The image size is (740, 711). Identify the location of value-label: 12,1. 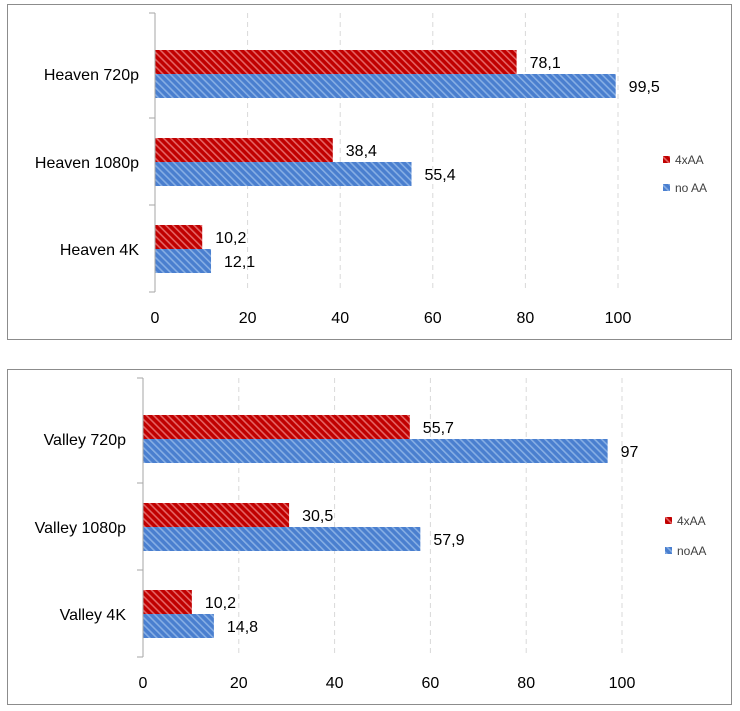
(239, 262).